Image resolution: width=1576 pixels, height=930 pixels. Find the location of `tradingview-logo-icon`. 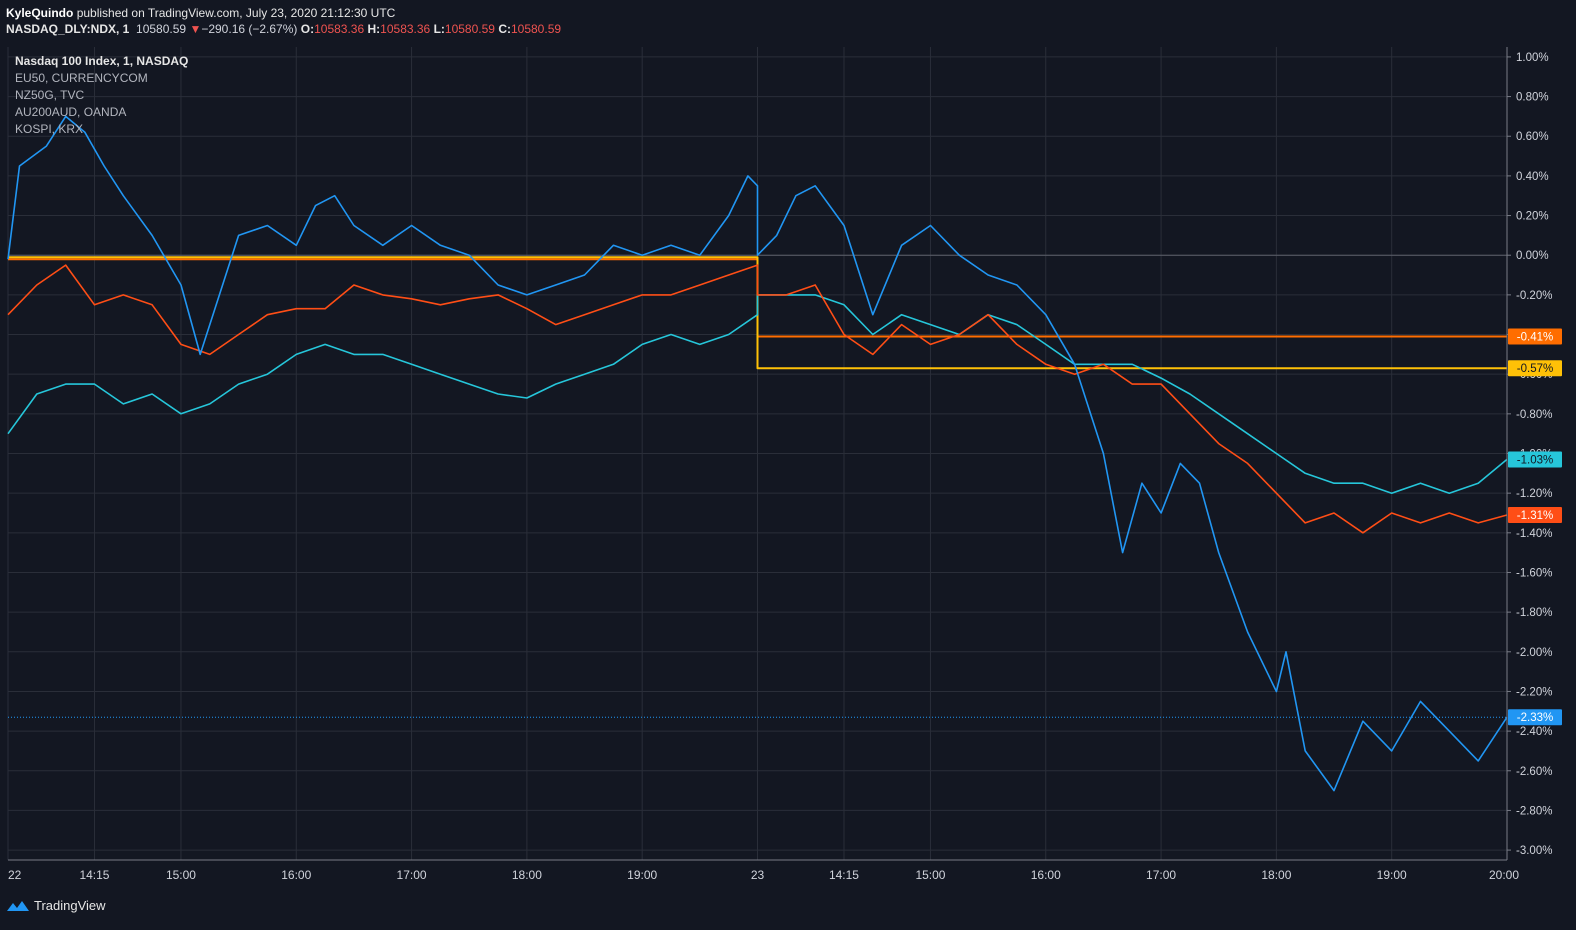

tradingview-logo-icon is located at coordinates (18, 905).